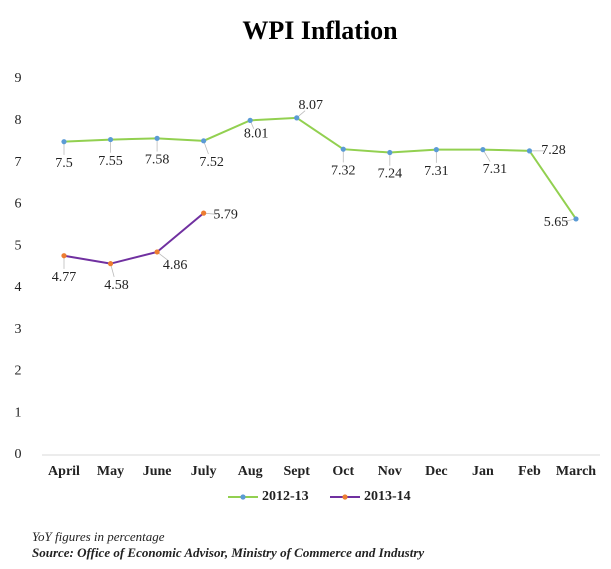 Image resolution: width=611 pixels, height=569 pixels. What do you see at coordinates (157, 471) in the screenshot?
I see `x-tick-label: June` at bounding box center [157, 471].